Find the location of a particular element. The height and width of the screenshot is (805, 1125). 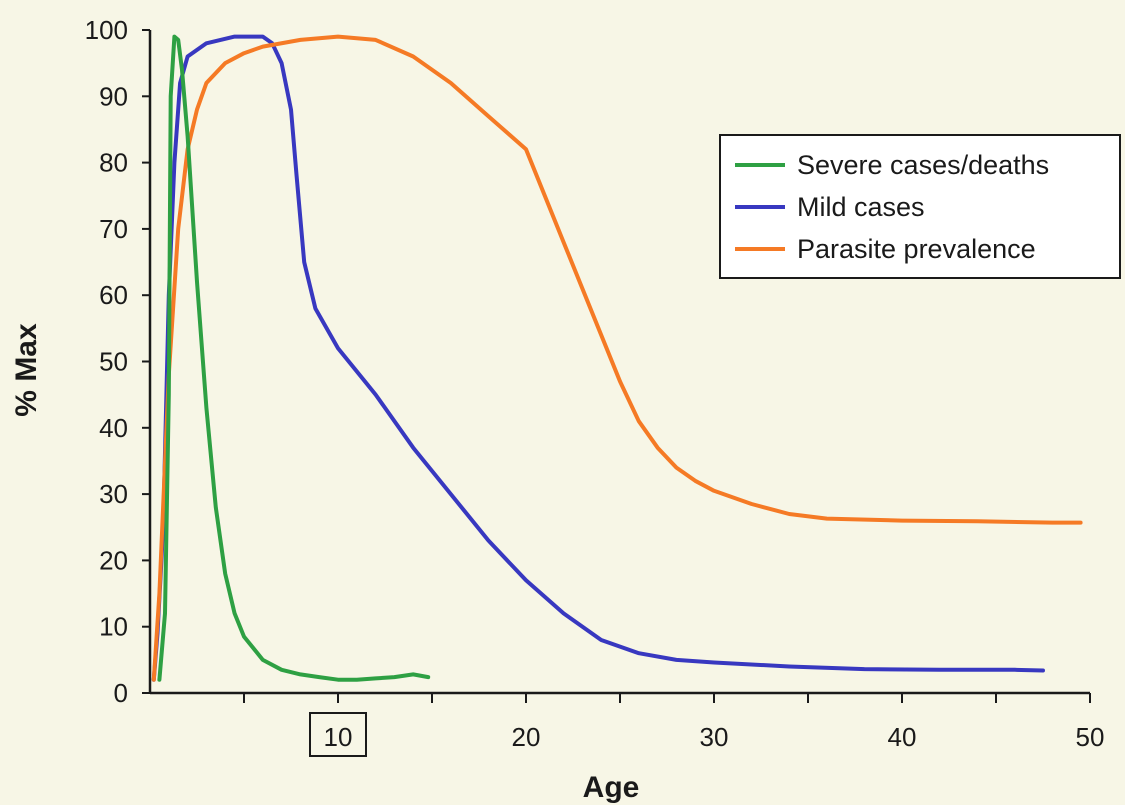

legend-frame is located at coordinates (920, 206).